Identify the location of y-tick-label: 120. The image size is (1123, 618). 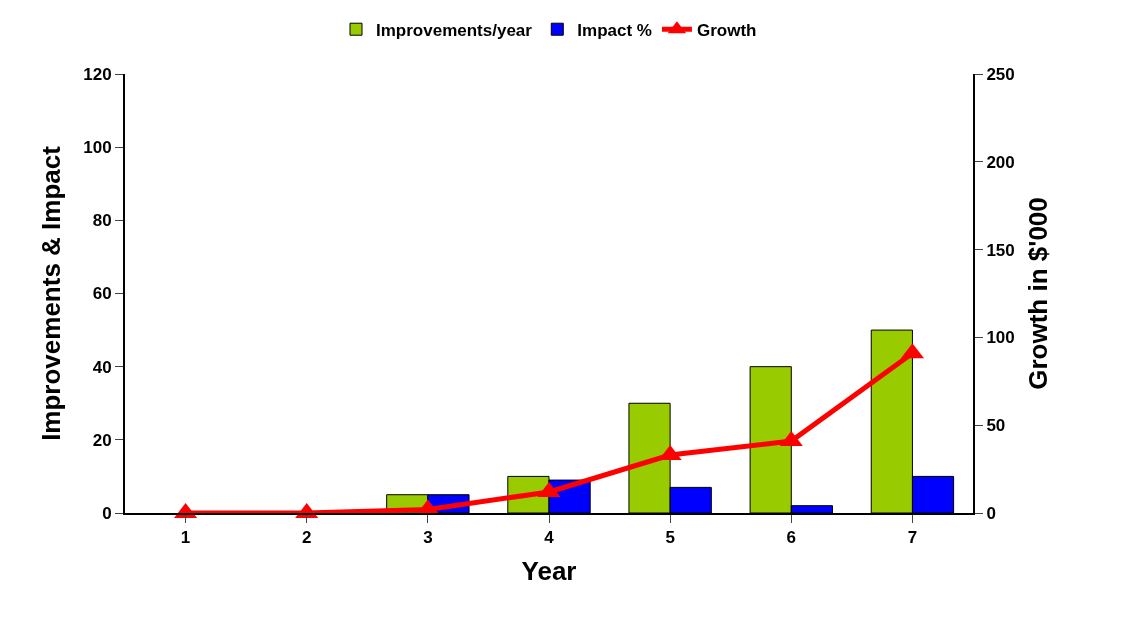
(97, 74).